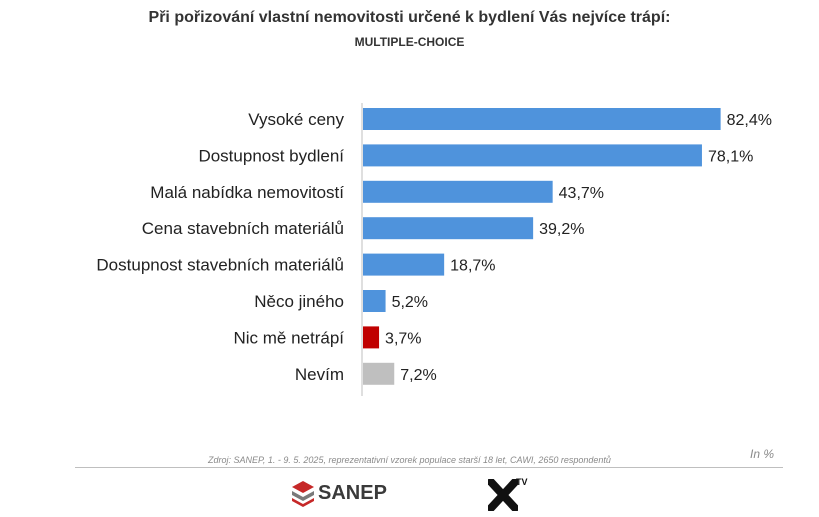  What do you see at coordinates (288, 337) in the screenshot?
I see `category-label: Nic mě netrápí` at bounding box center [288, 337].